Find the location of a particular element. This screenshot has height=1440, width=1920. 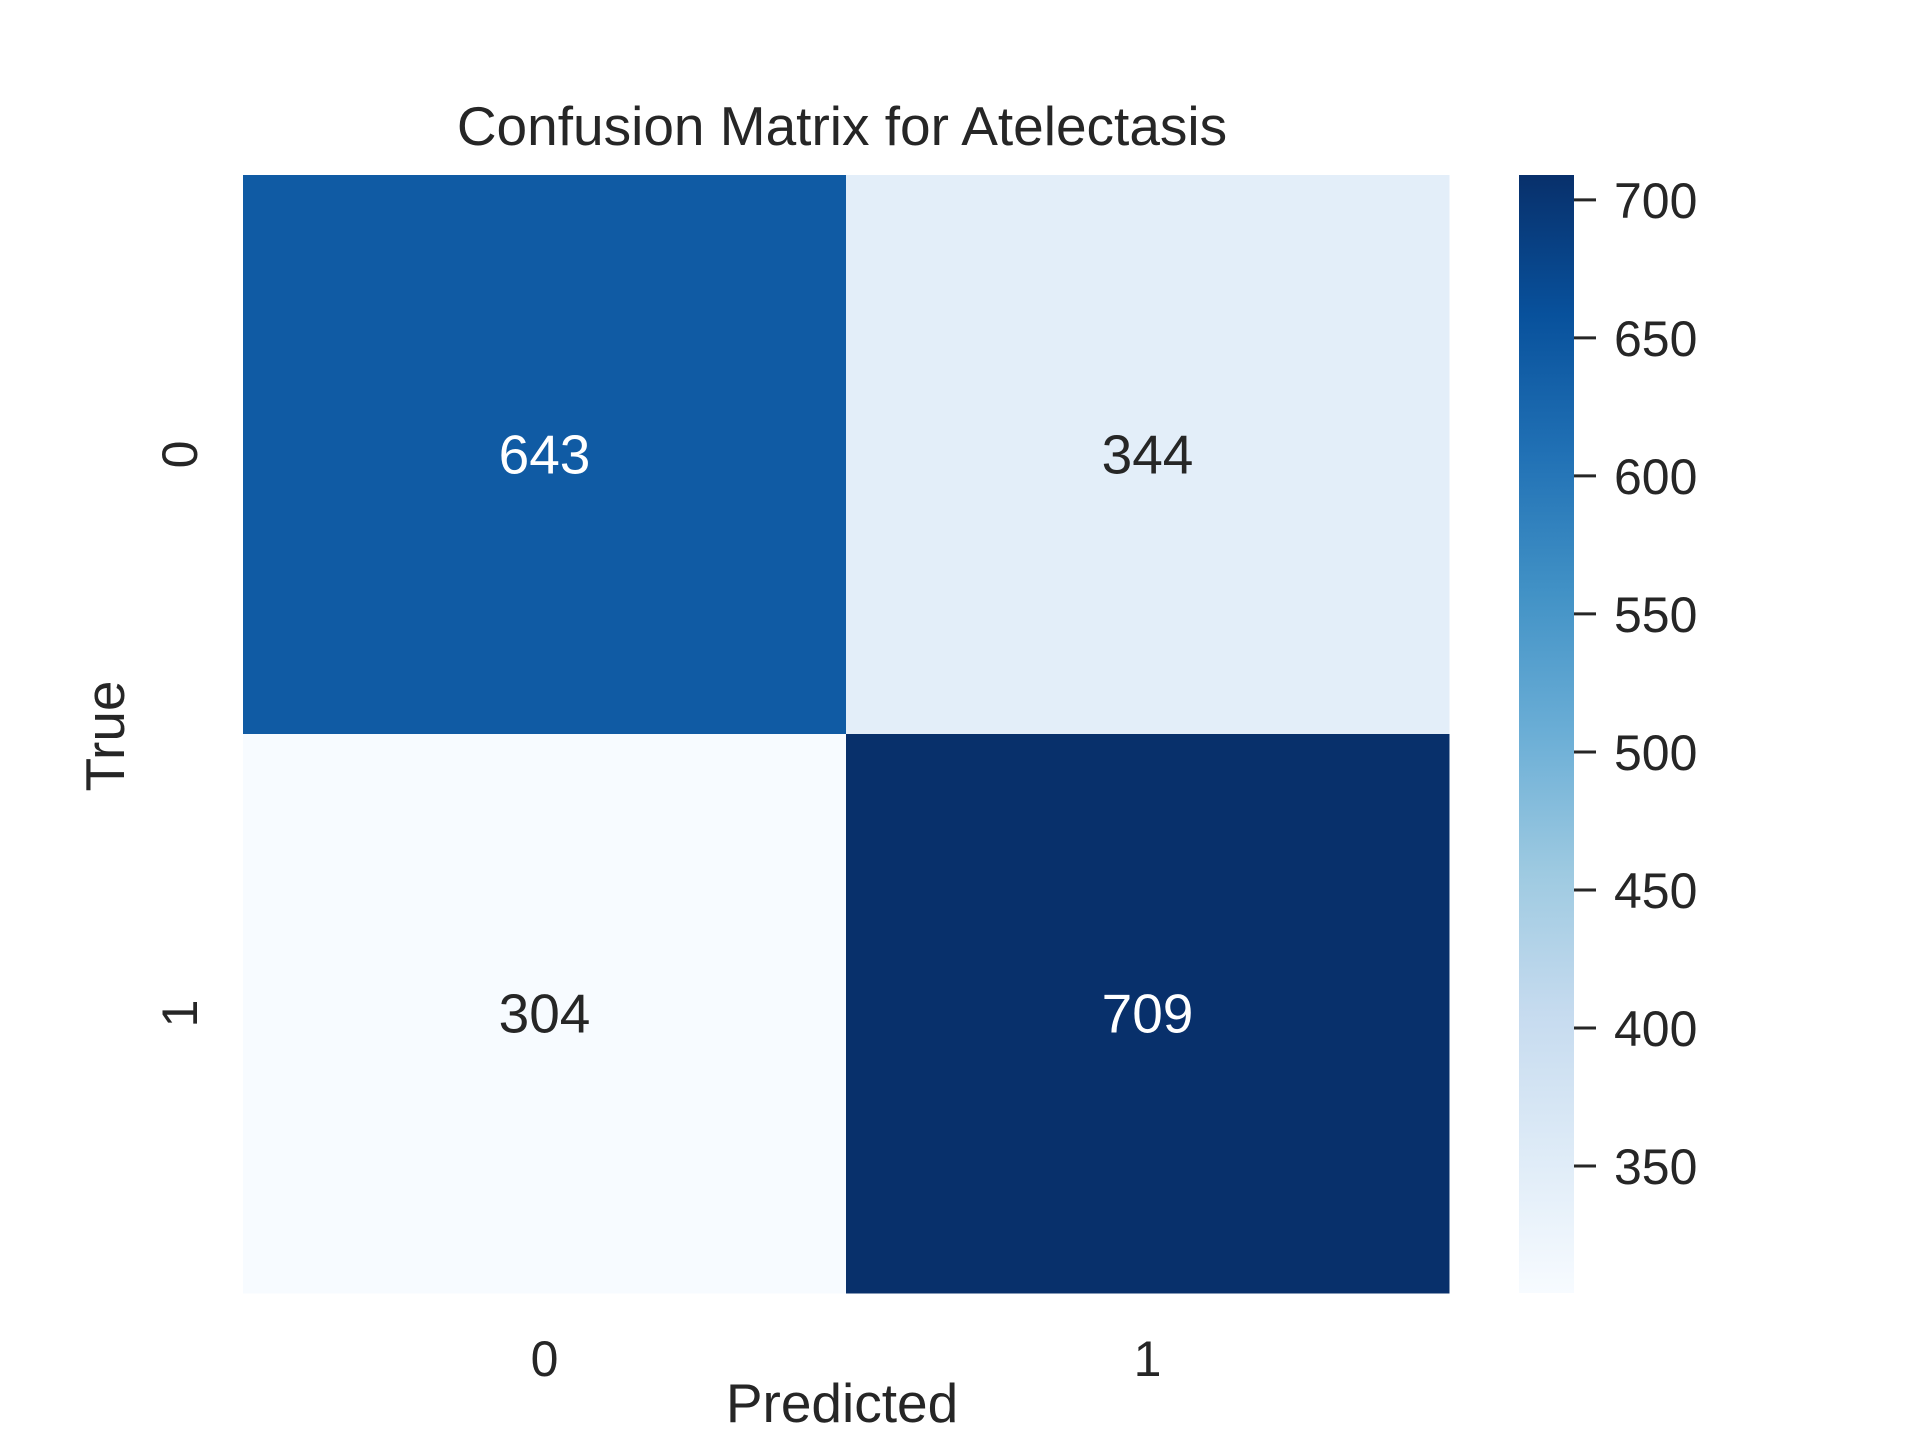

colorbar-tick-label: 700 is located at coordinates (1655, 201).